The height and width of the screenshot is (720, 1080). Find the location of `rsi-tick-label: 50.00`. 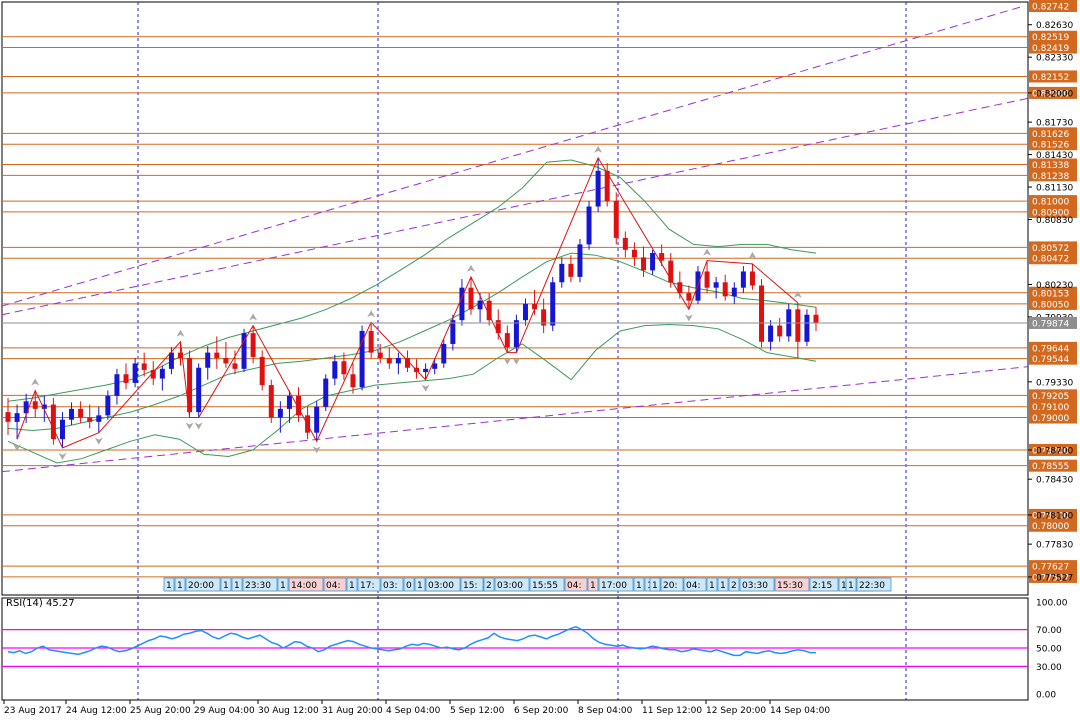

rsi-tick-label: 50.00 is located at coordinates (1049, 650).